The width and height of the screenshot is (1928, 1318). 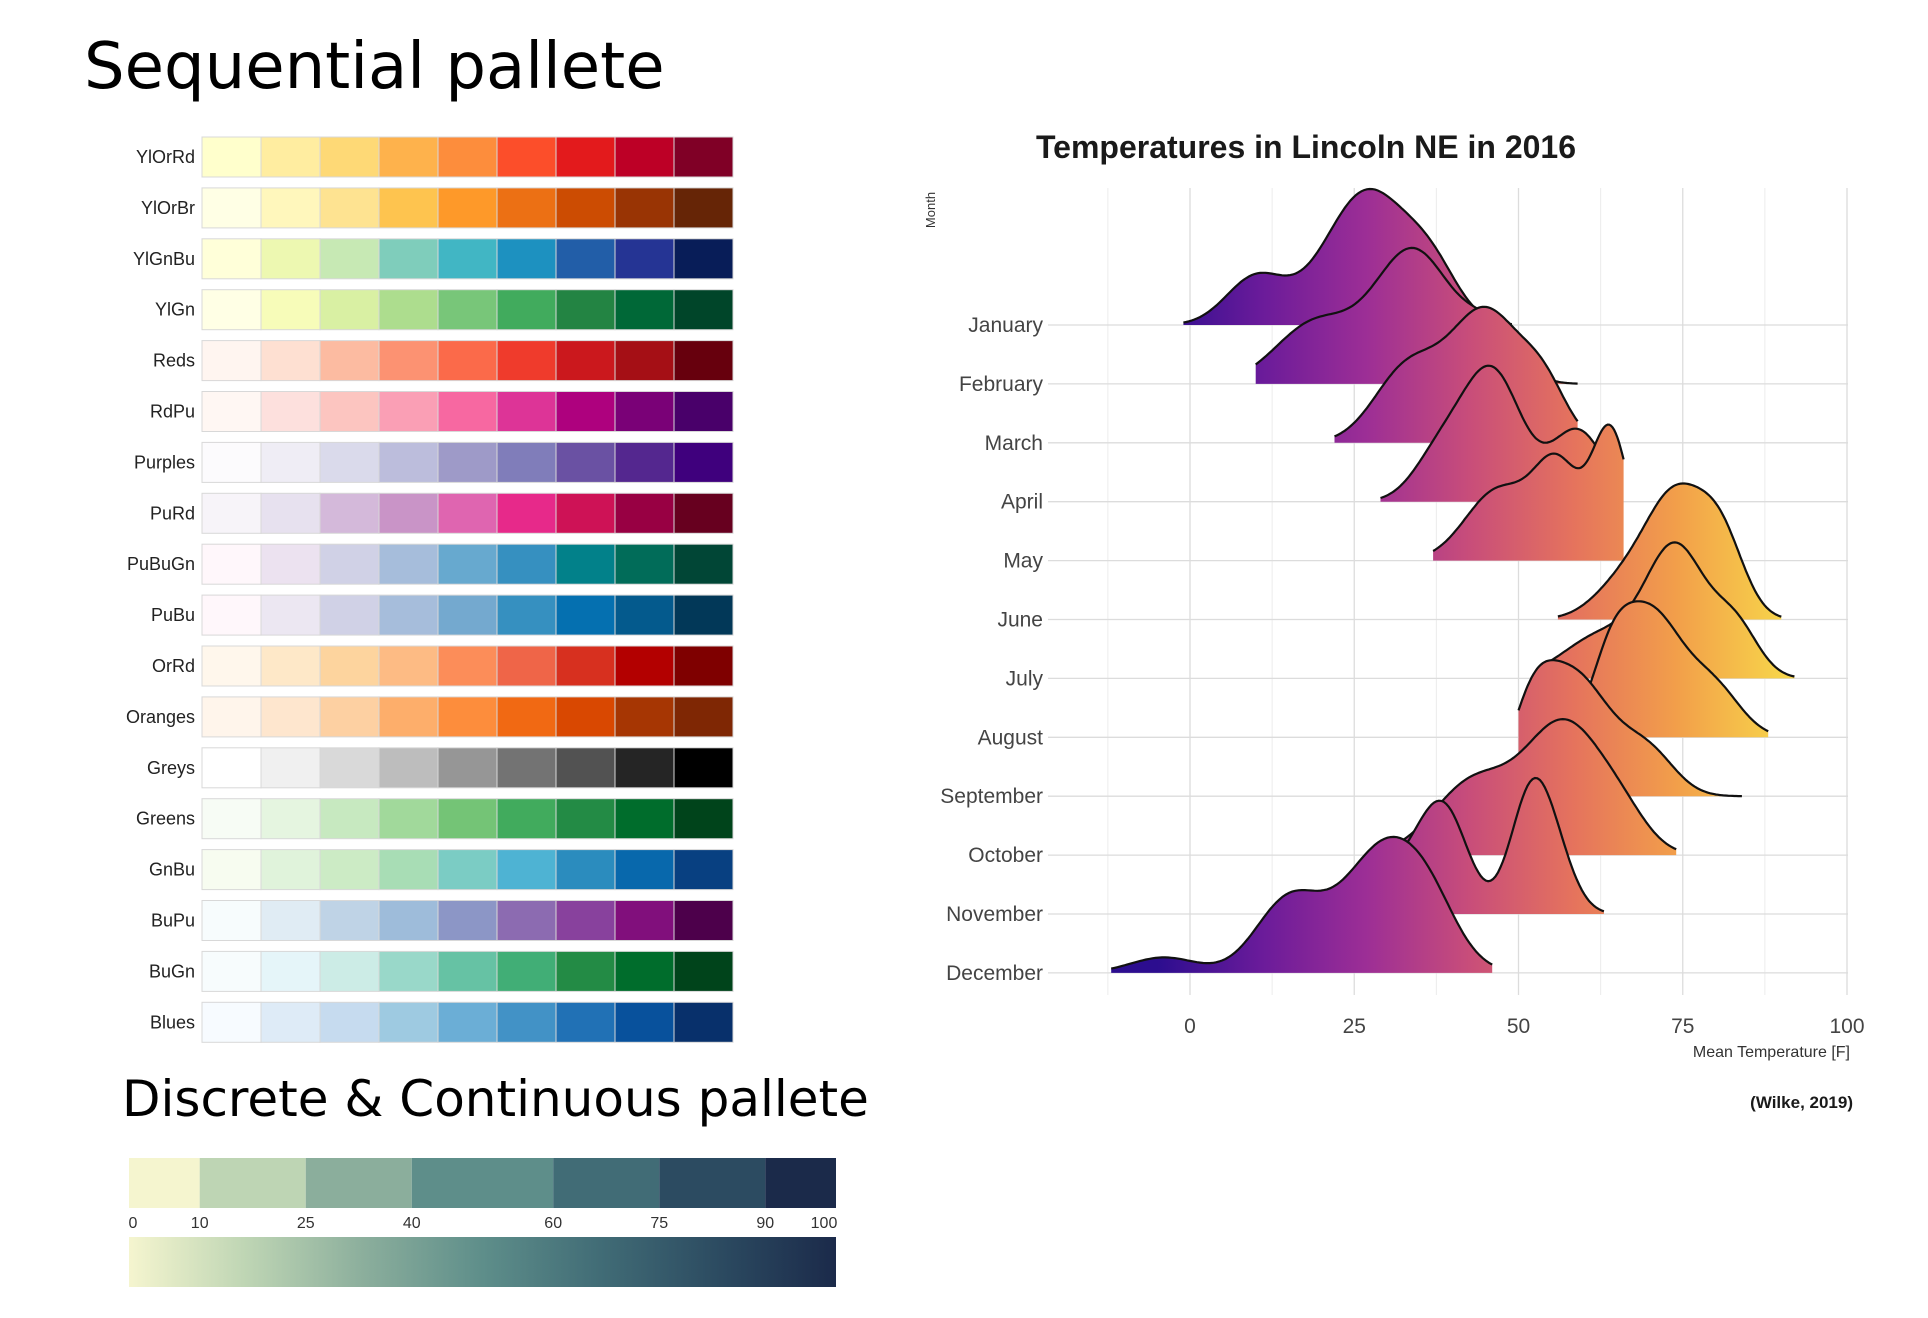 I want to click on palette-row: PuBuGn, so click(x=430, y=564).